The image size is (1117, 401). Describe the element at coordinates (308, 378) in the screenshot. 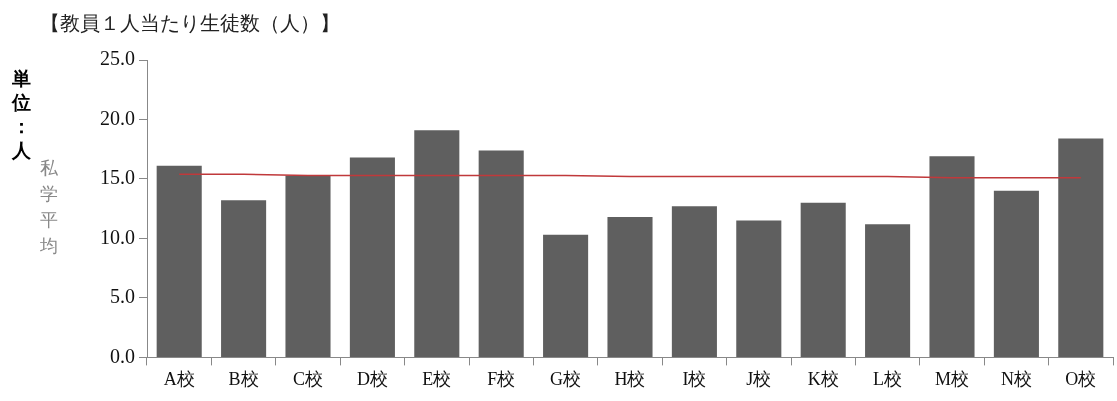

I see `x-tick-label: C校` at that location.